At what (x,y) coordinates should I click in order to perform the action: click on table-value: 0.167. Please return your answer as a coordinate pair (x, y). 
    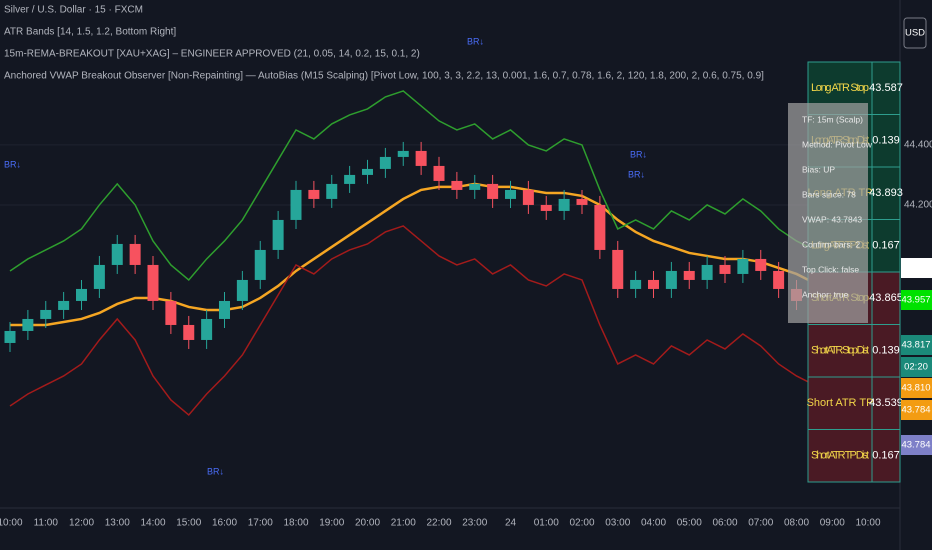
    Looking at the image, I should click on (886, 246).